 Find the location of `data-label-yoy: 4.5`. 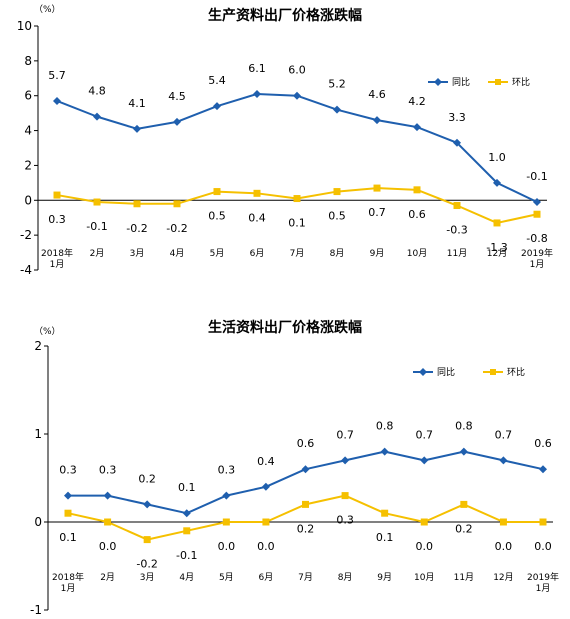

data-label-yoy: 4.5 is located at coordinates (177, 96).